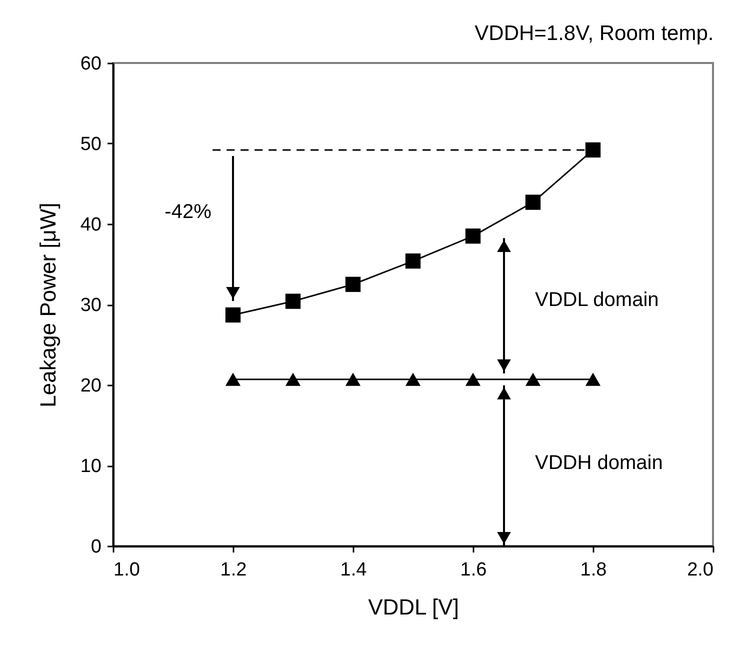 This screenshot has height=666, width=751. What do you see at coordinates (594, 33) in the screenshot?
I see `chart-title: VDDH=1.8V, Room temp.` at bounding box center [594, 33].